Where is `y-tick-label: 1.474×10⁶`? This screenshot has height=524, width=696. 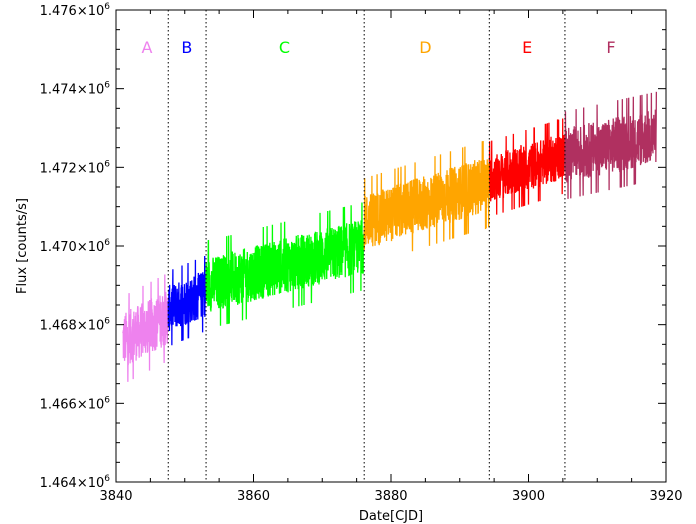
y-tick-label: 1.474×10⁶ is located at coordinates (75, 89).